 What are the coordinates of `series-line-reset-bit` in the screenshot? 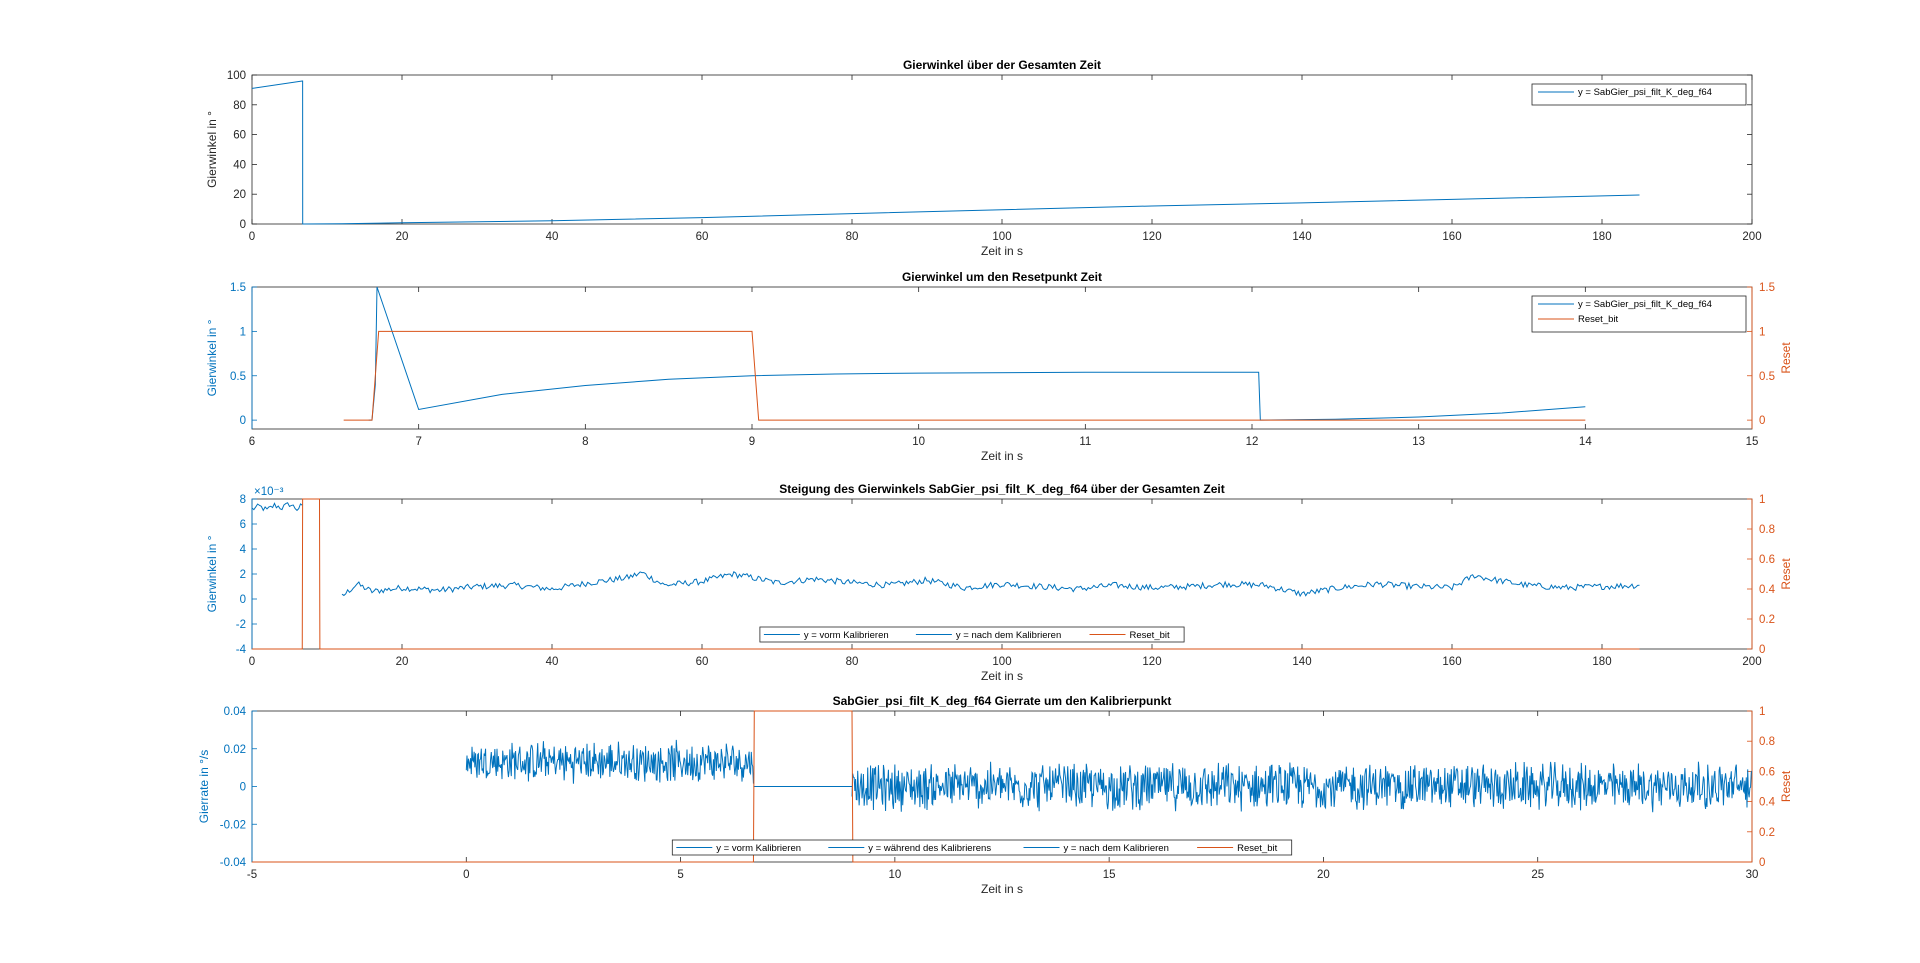 It's located at (1002, 786).